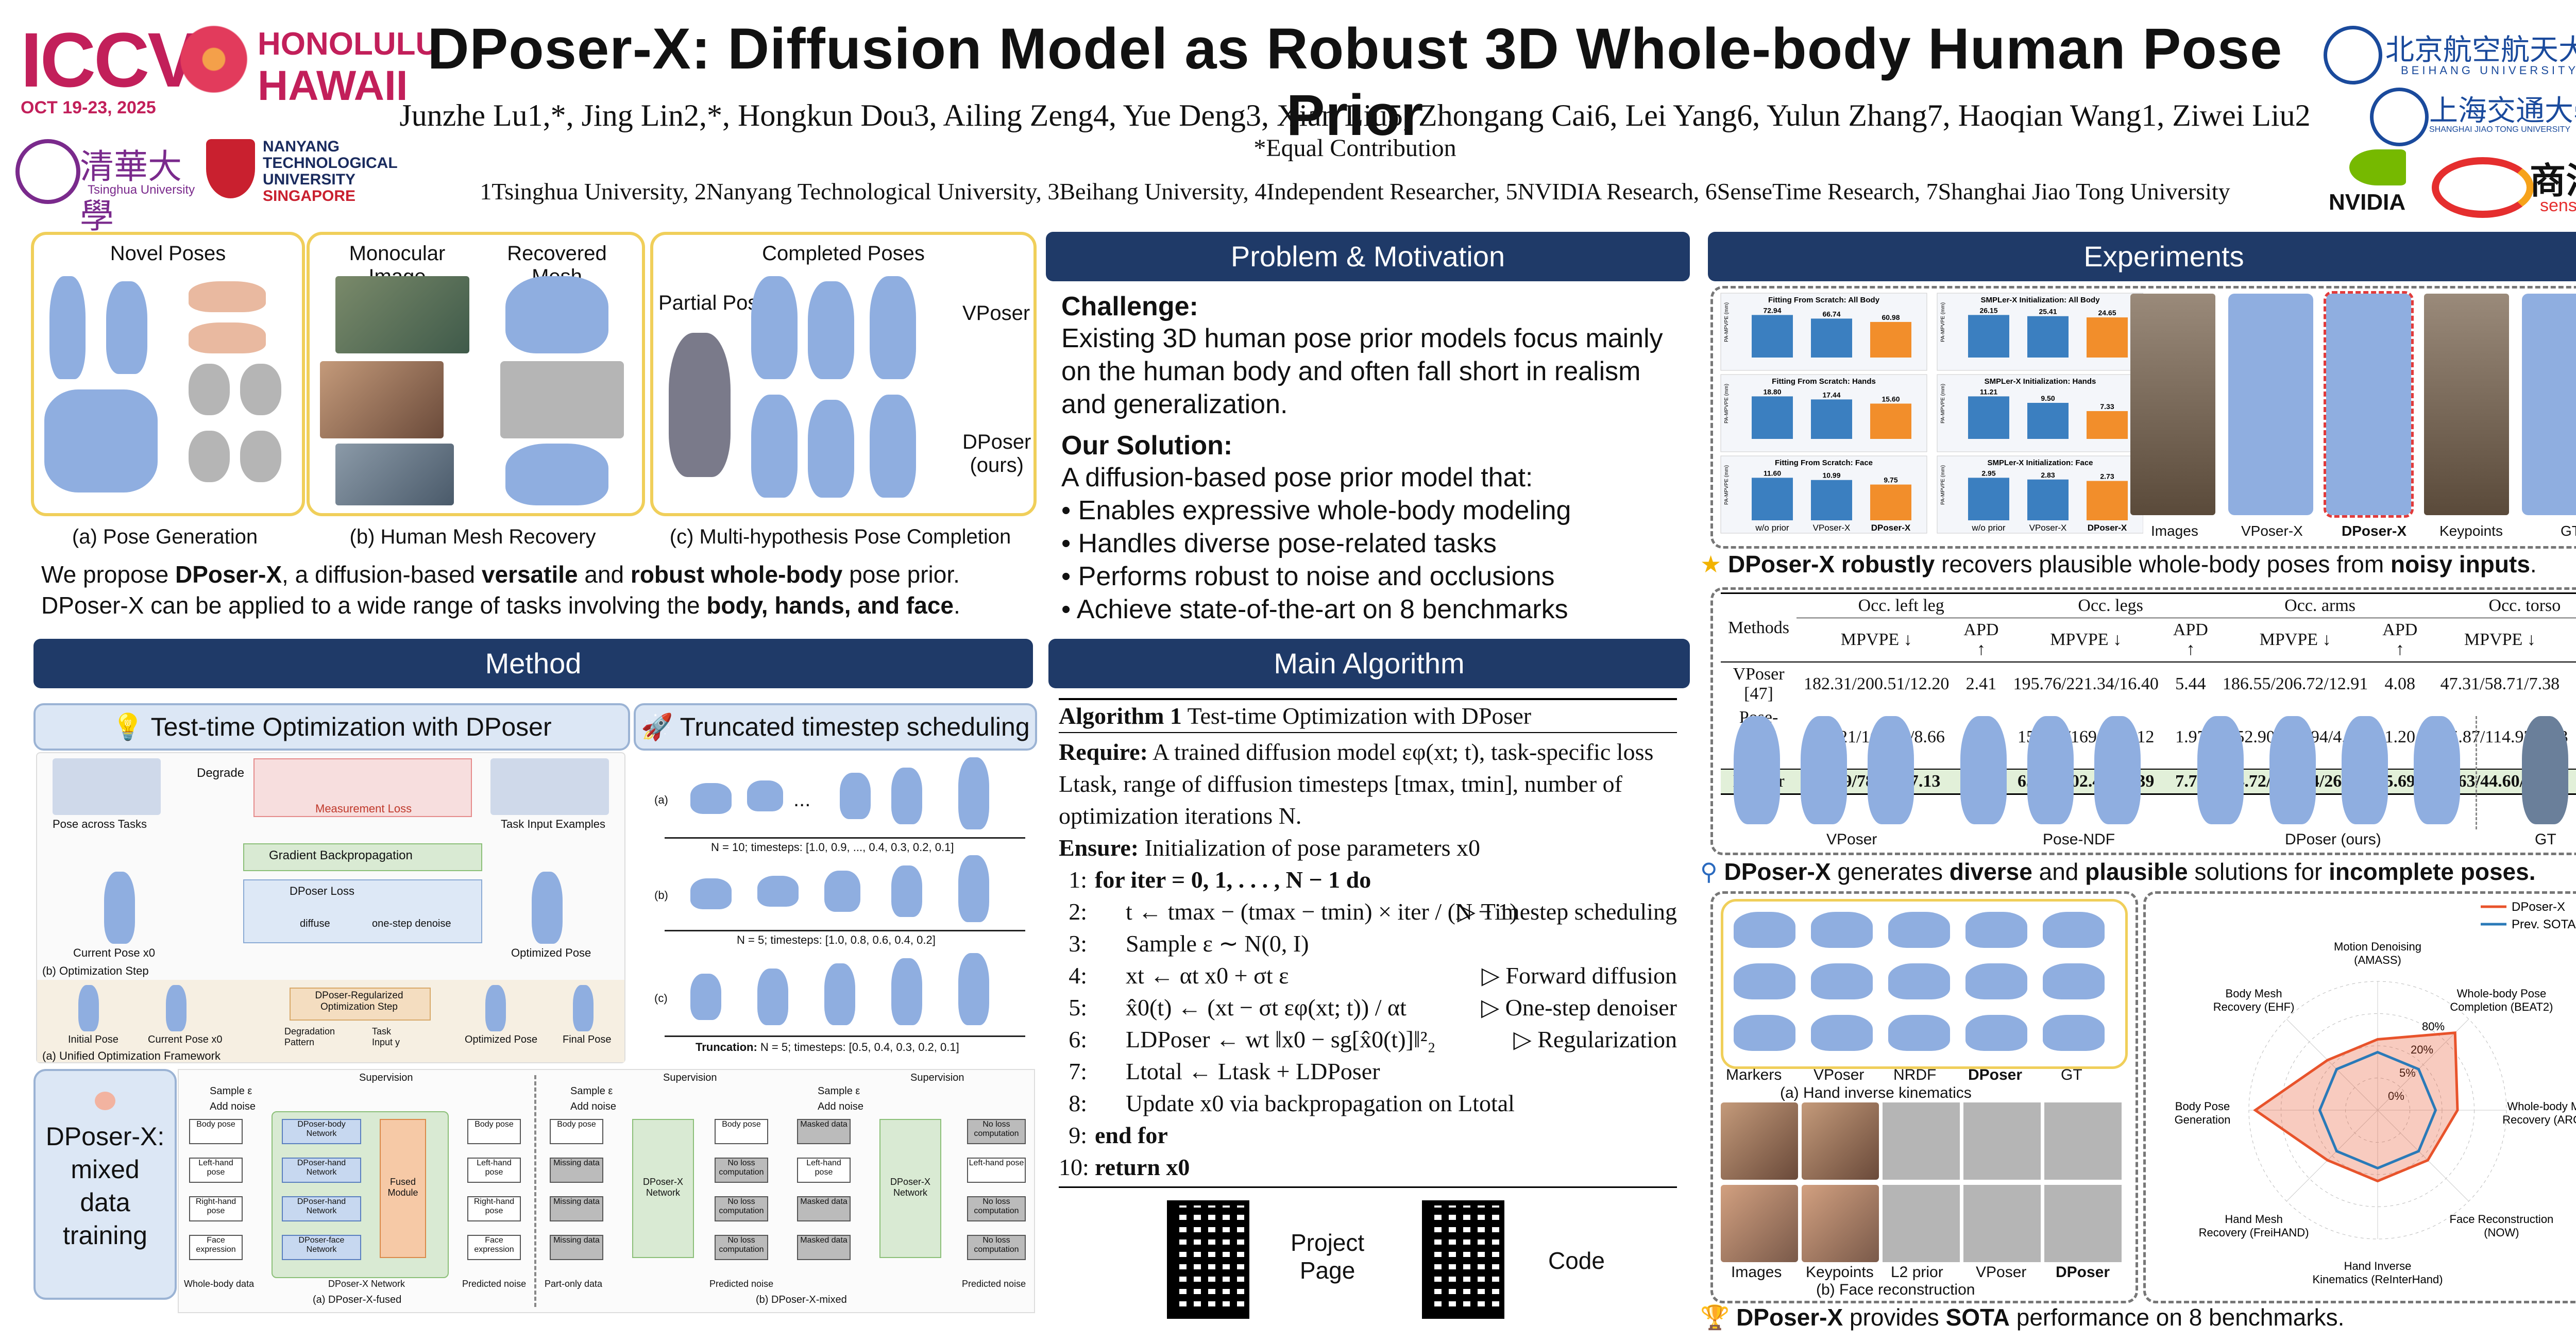 Image resolution: width=2576 pixels, height=1342 pixels. Describe the element at coordinates (996, 313) in the screenshot. I see `vposer-label: VPoser` at that location.